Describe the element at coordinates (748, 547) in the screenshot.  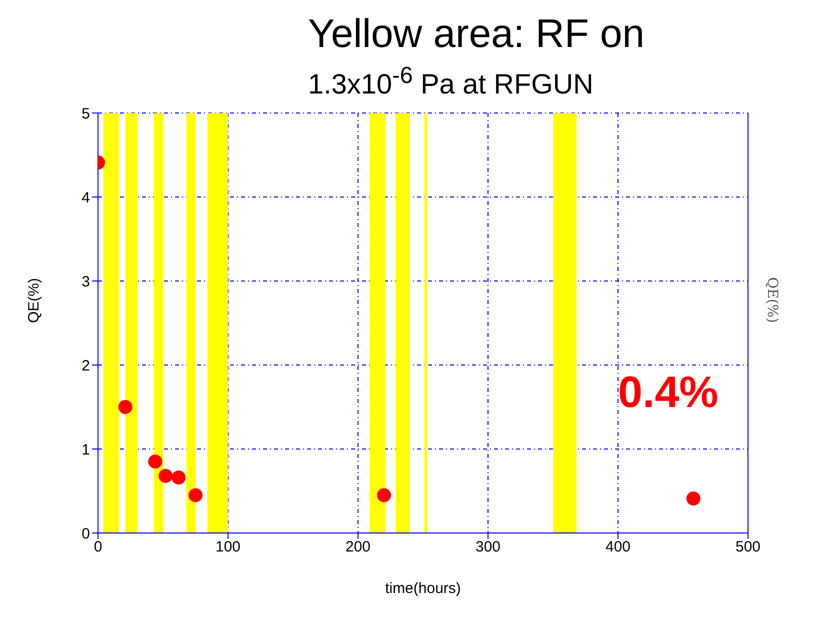
I see `x-tick-label: 500` at that location.